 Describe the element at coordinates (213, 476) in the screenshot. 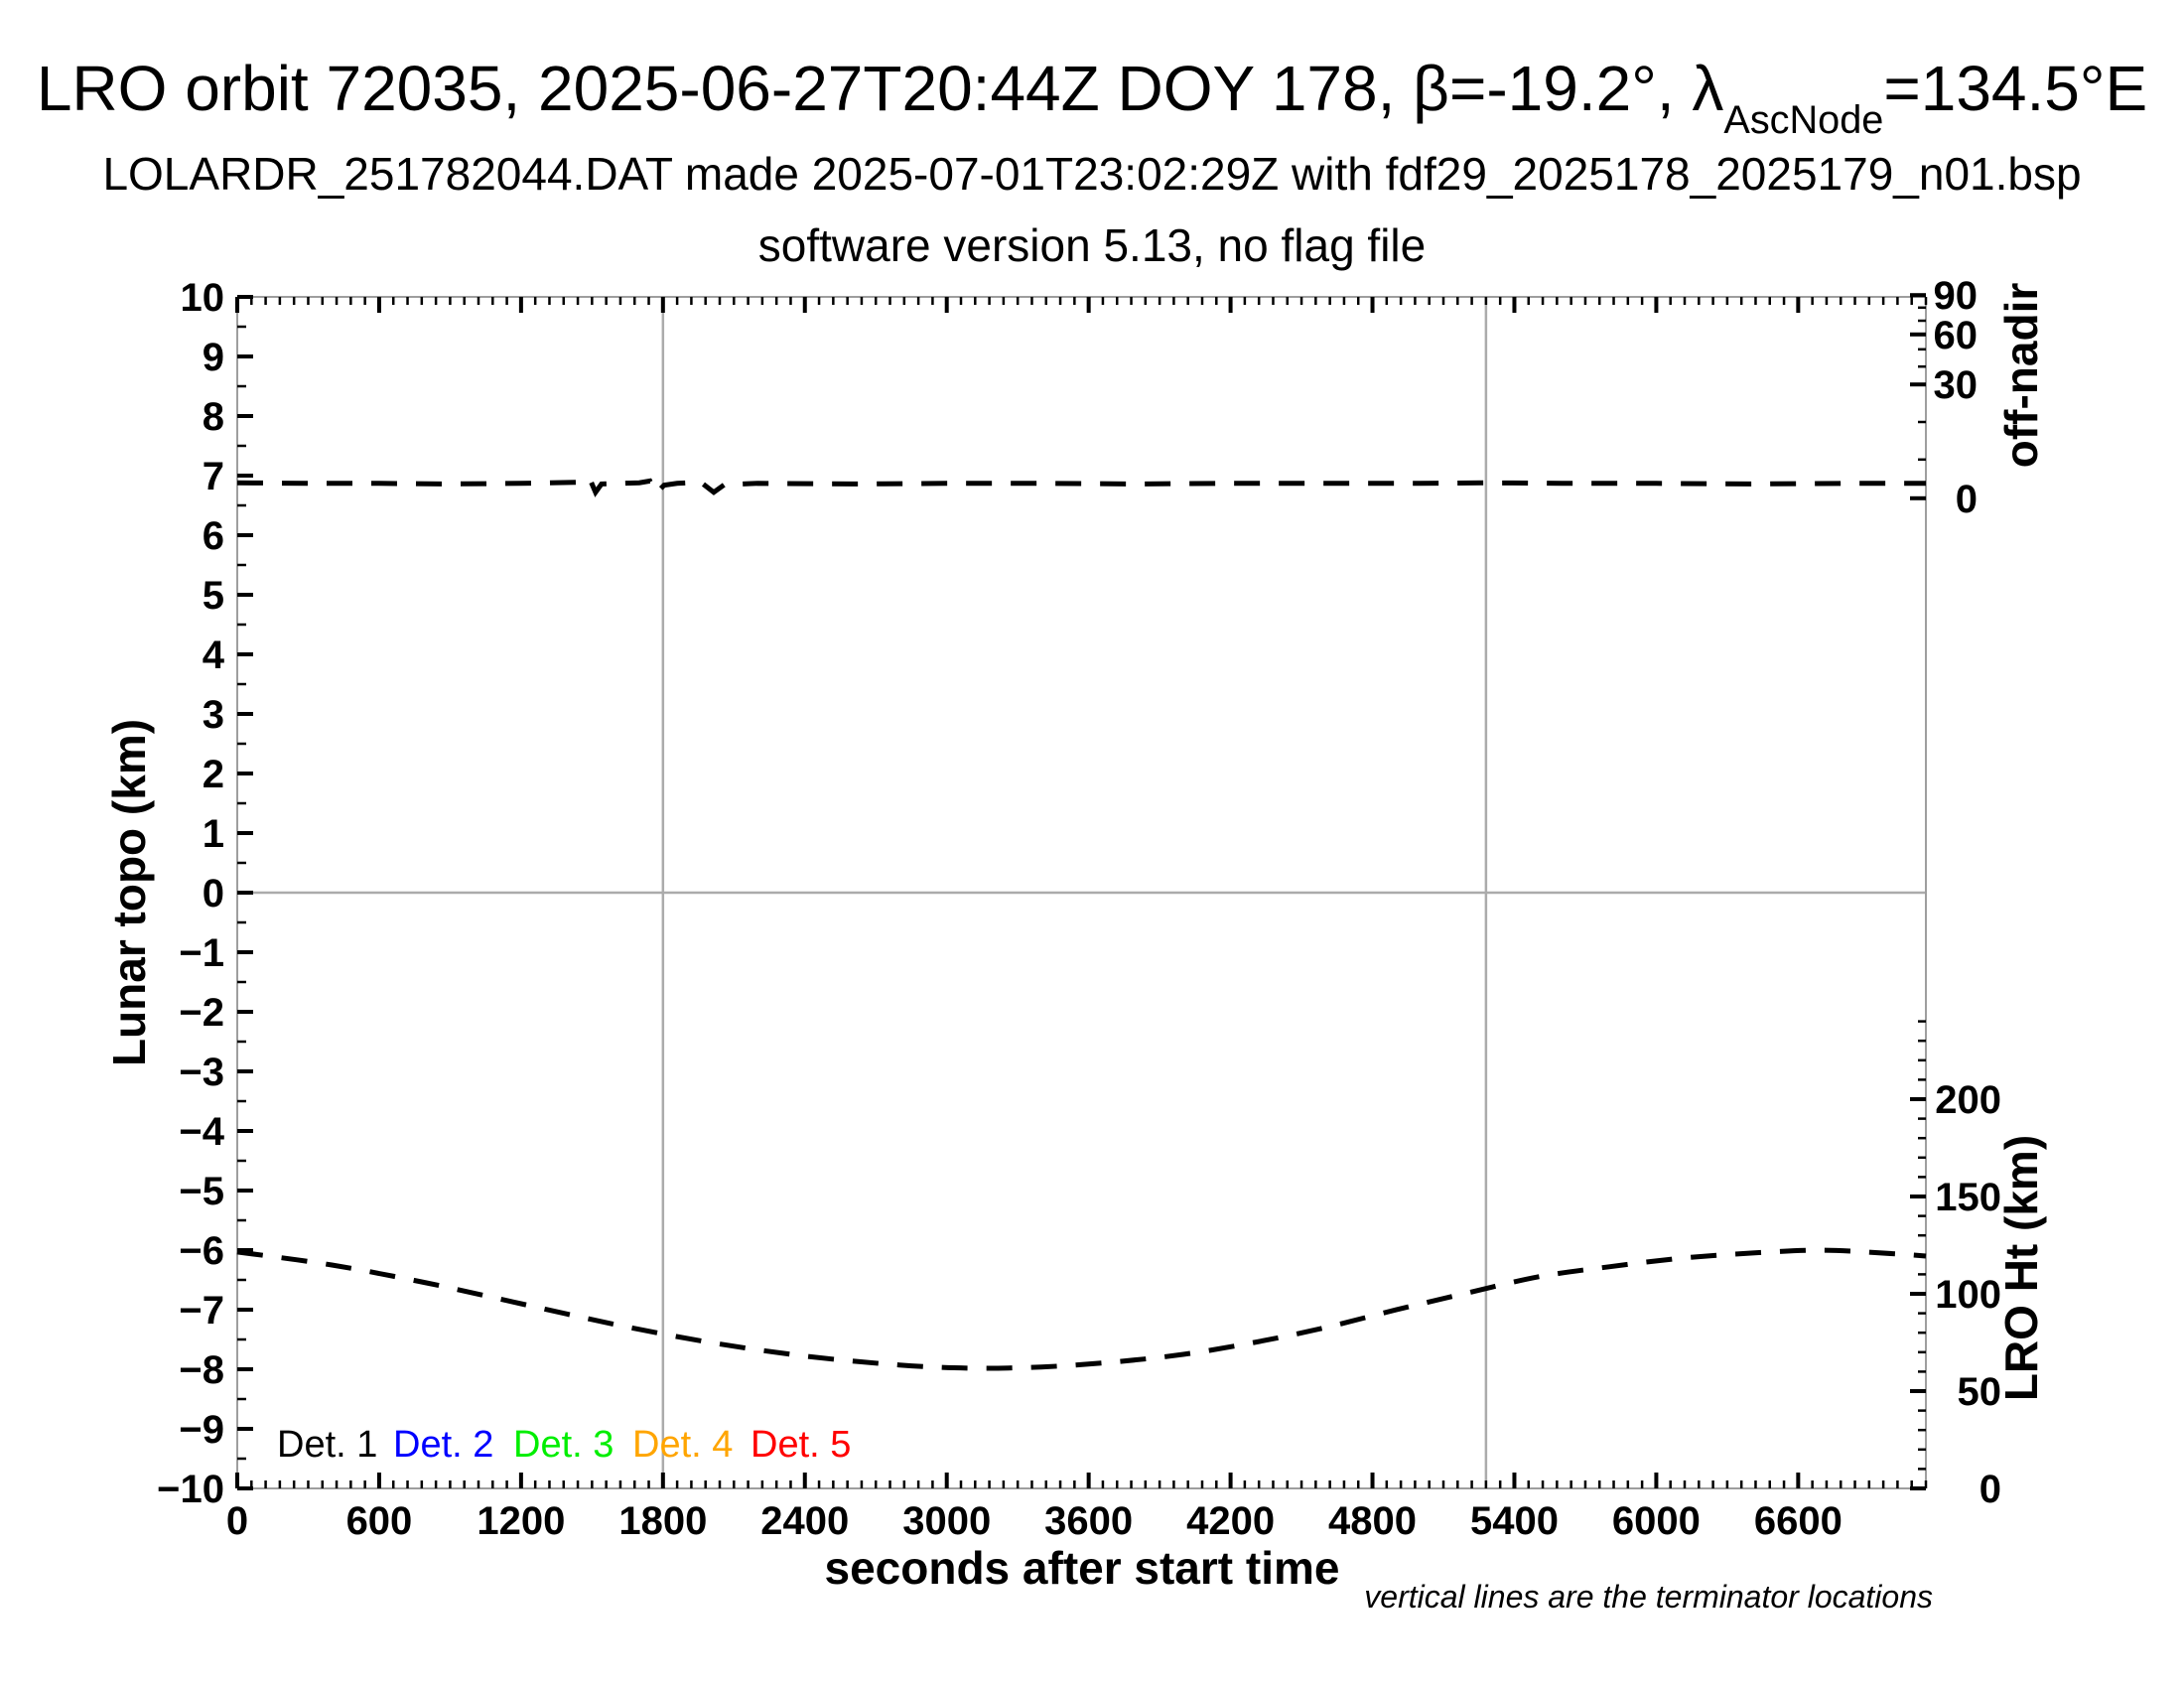

I see `left-tick-label-7: 7` at that location.